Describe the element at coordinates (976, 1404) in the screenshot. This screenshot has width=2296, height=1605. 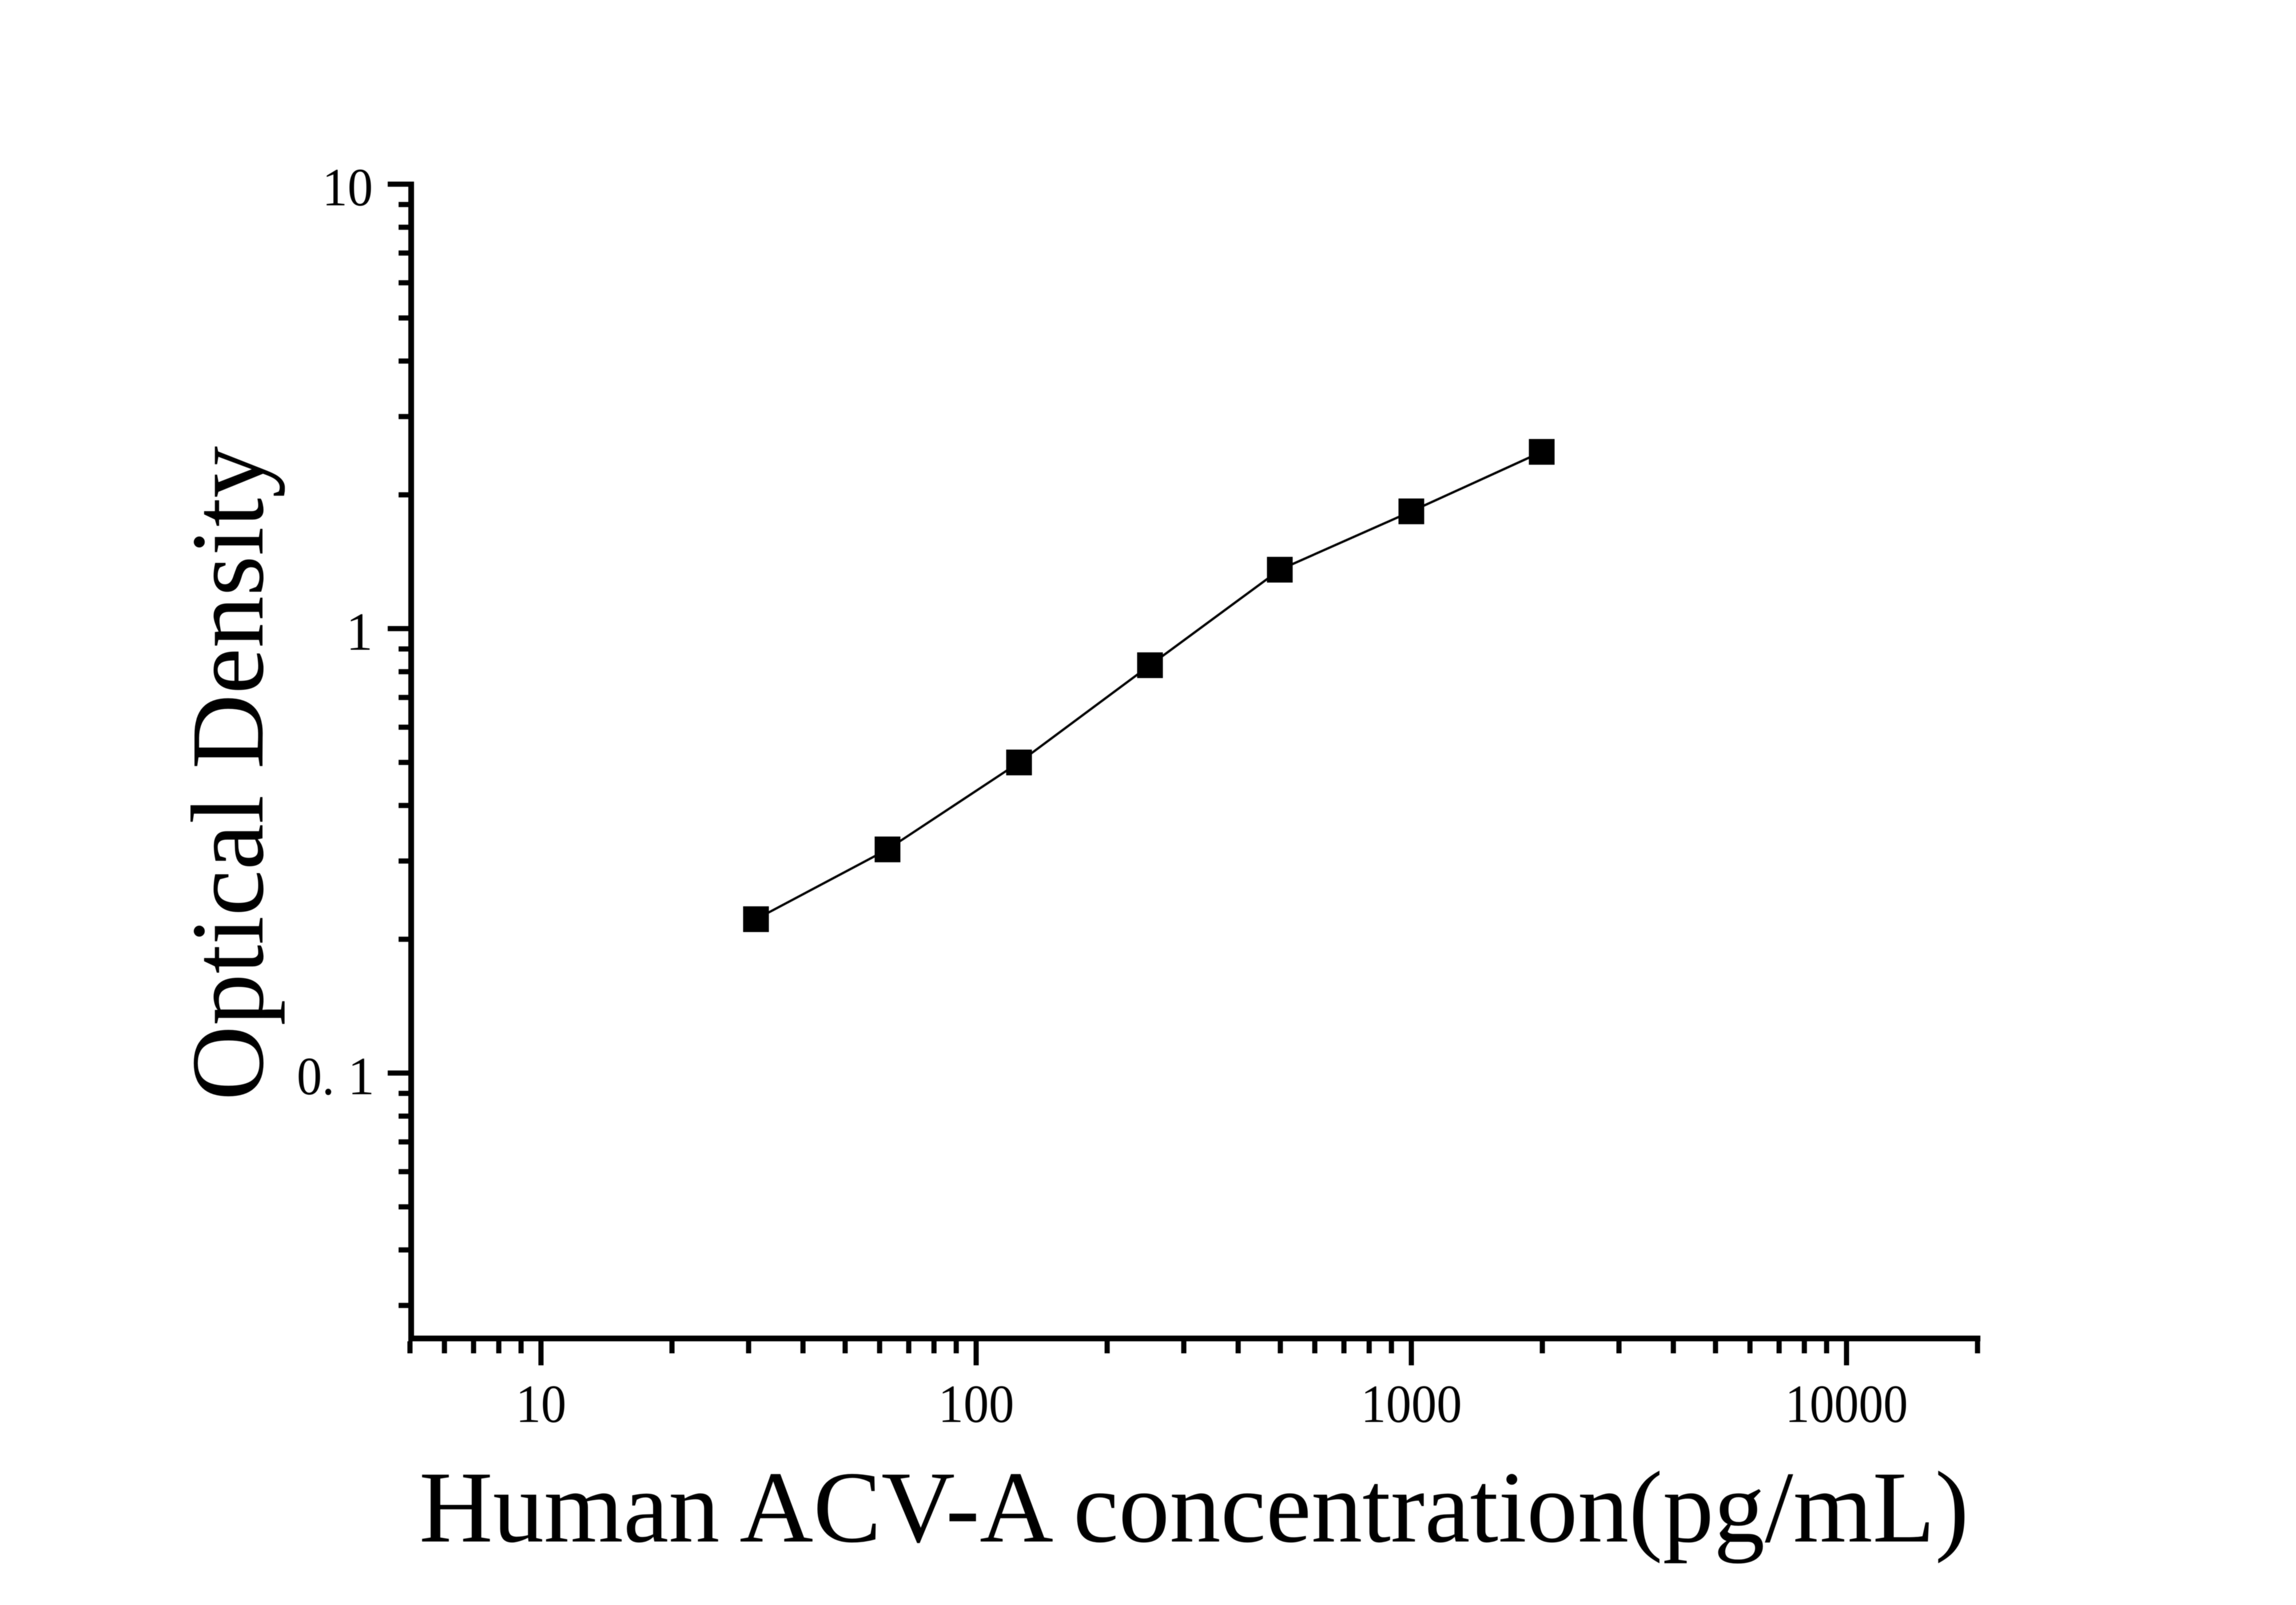
I see `svg-text: 100` at that location.